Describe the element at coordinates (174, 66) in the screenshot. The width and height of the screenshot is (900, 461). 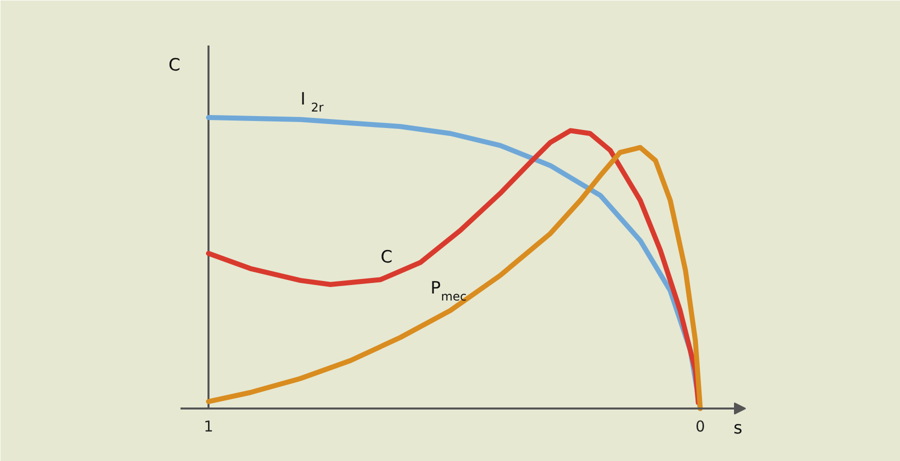
I see `y-axis-title: C` at that location.